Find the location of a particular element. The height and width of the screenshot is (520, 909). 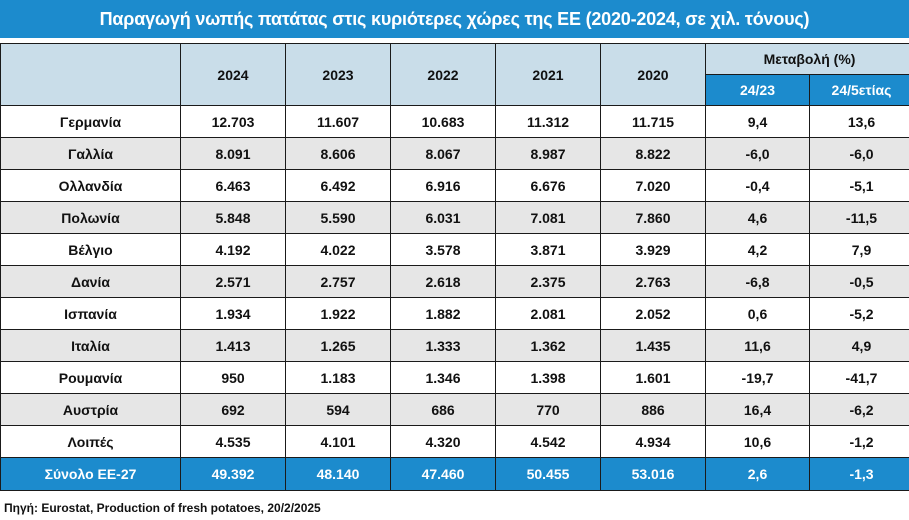

change-cell: -6,2 is located at coordinates (859, 409).